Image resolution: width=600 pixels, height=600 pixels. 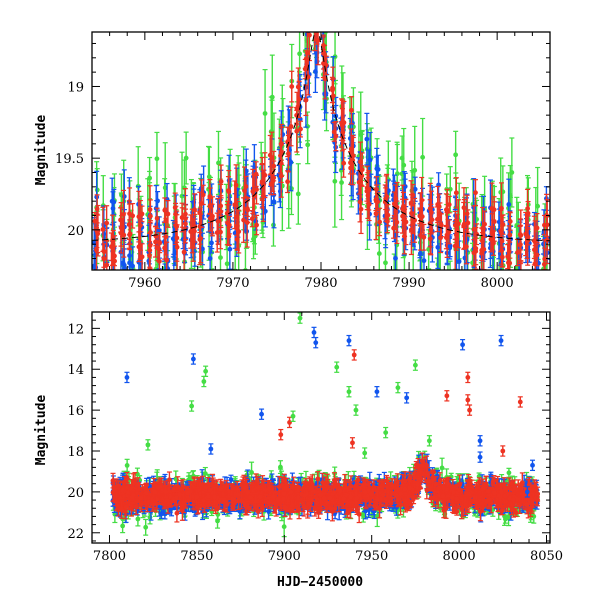 I want to click on top-ylabel: Magnitude, so click(x=41, y=150).